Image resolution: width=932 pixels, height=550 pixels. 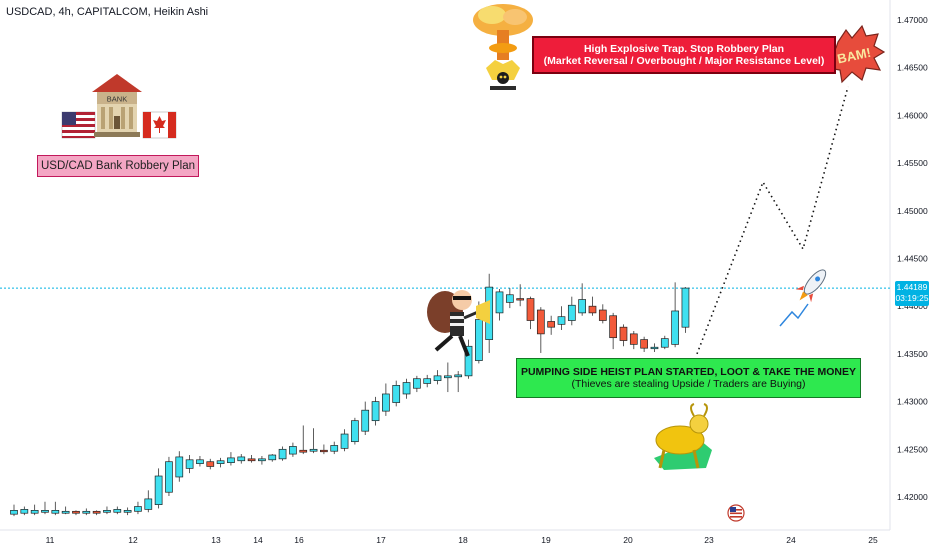 I want to click on bank-sign: BANK, so click(x=117, y=99).